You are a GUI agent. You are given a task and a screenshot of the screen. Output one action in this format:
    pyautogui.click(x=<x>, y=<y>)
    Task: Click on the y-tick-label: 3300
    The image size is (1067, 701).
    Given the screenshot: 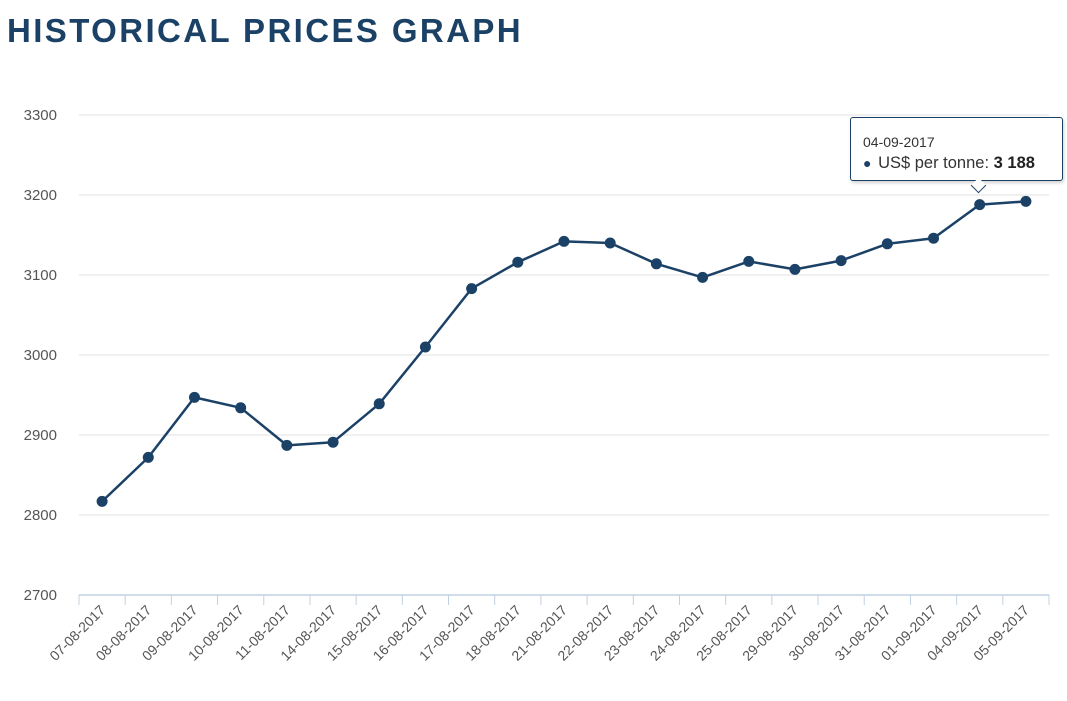 What is the action you would take?
    pyautogui.click(x=40, y=115)
    